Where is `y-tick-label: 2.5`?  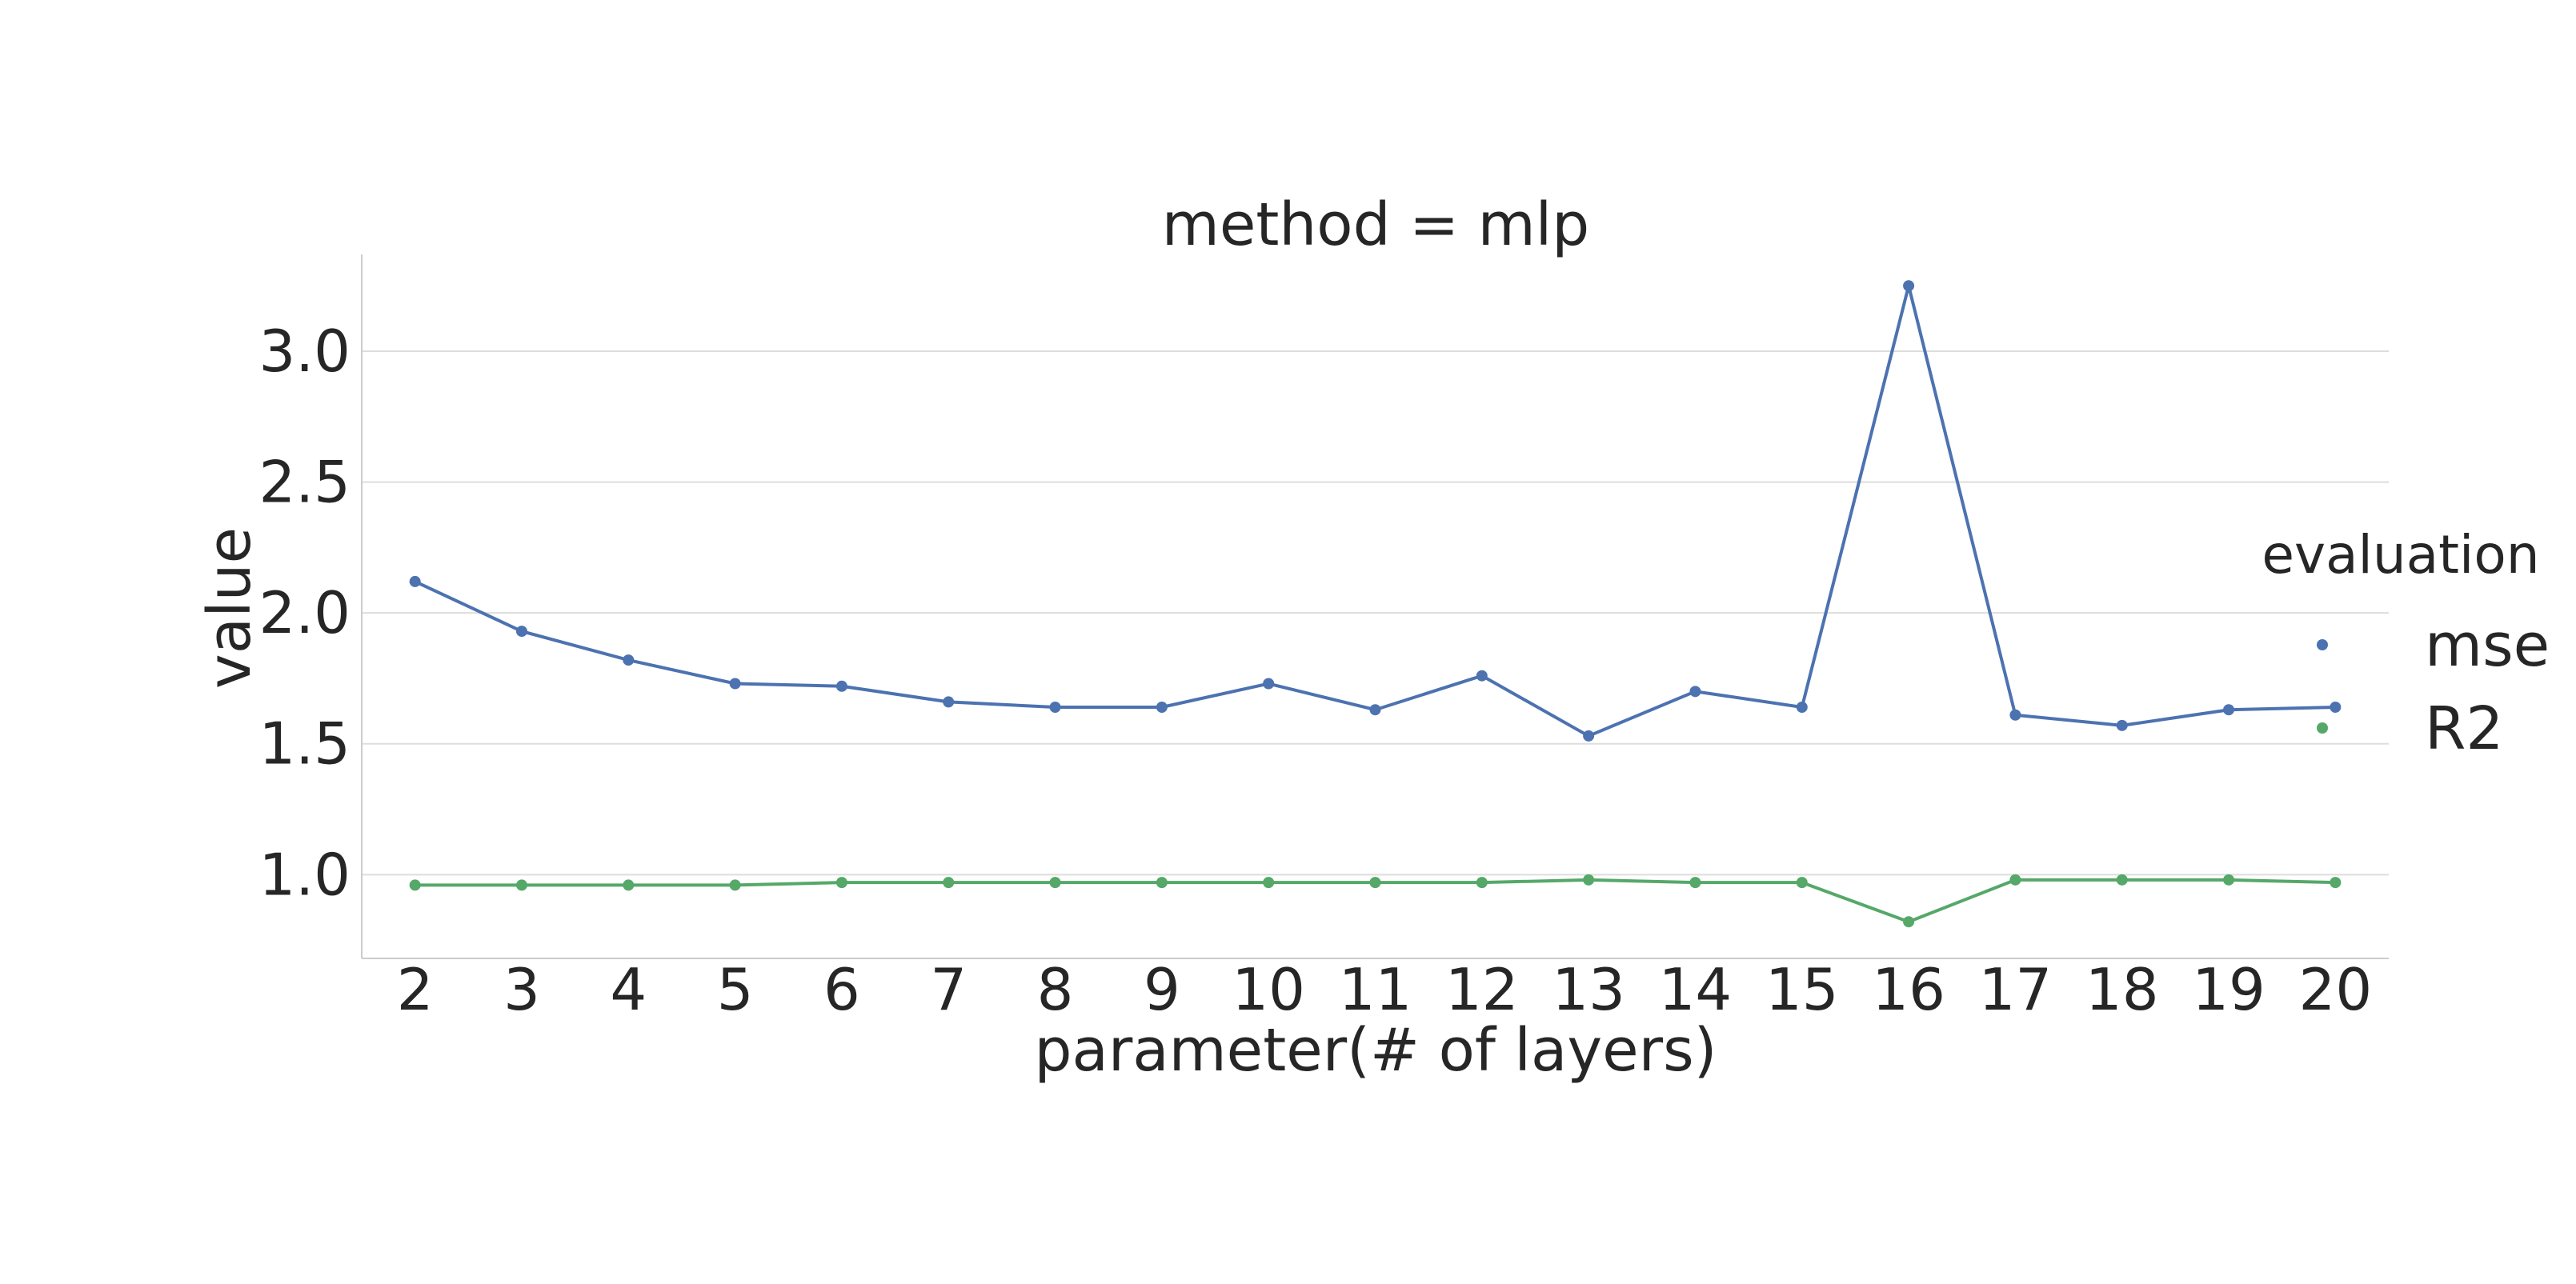 y-tick-label: 2.5 is located at coordinates (304, 482).